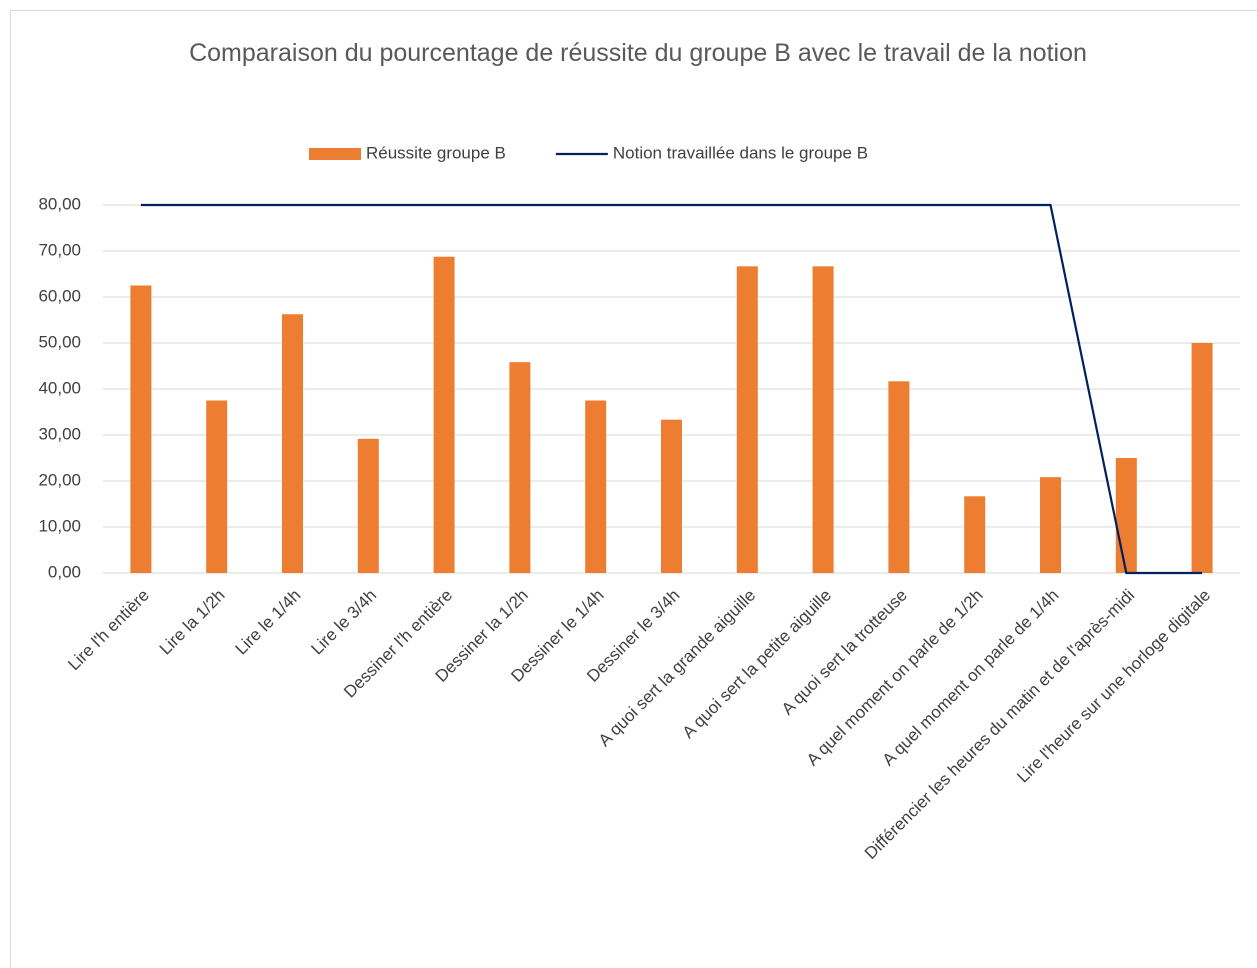 The image size is (1257, 968). What do you see at coordinates (64, 571) in the screenshot?
I see `y-tick-label: 0,00` at bounding box center [64, 571].